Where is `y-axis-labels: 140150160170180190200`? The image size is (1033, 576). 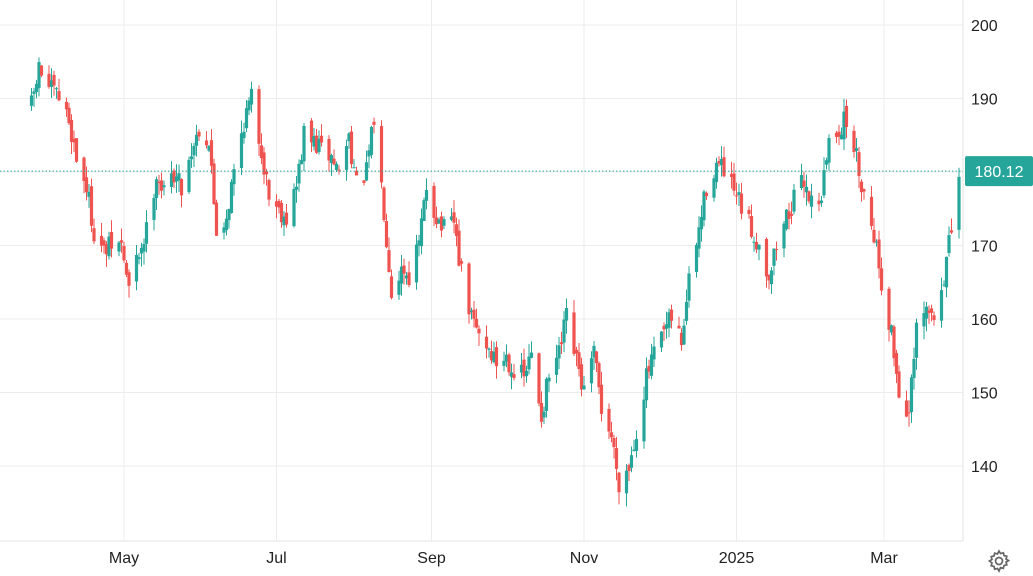 y-axis-labels: 140150160170180190200 is located at coordinates (984, 247).